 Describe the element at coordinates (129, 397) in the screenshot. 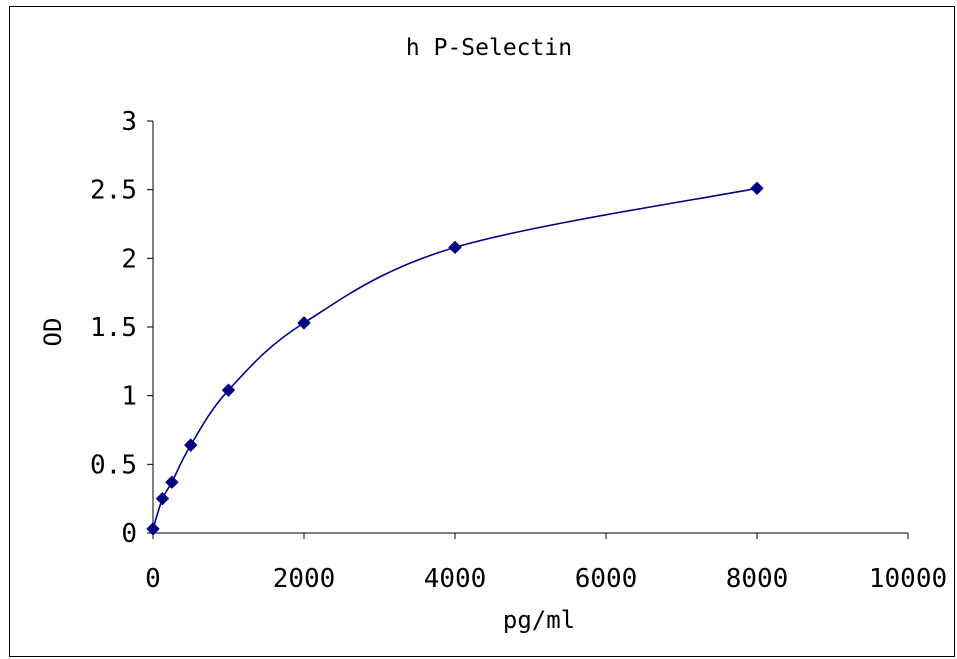

I see `y-tick-label: 1` at that location.